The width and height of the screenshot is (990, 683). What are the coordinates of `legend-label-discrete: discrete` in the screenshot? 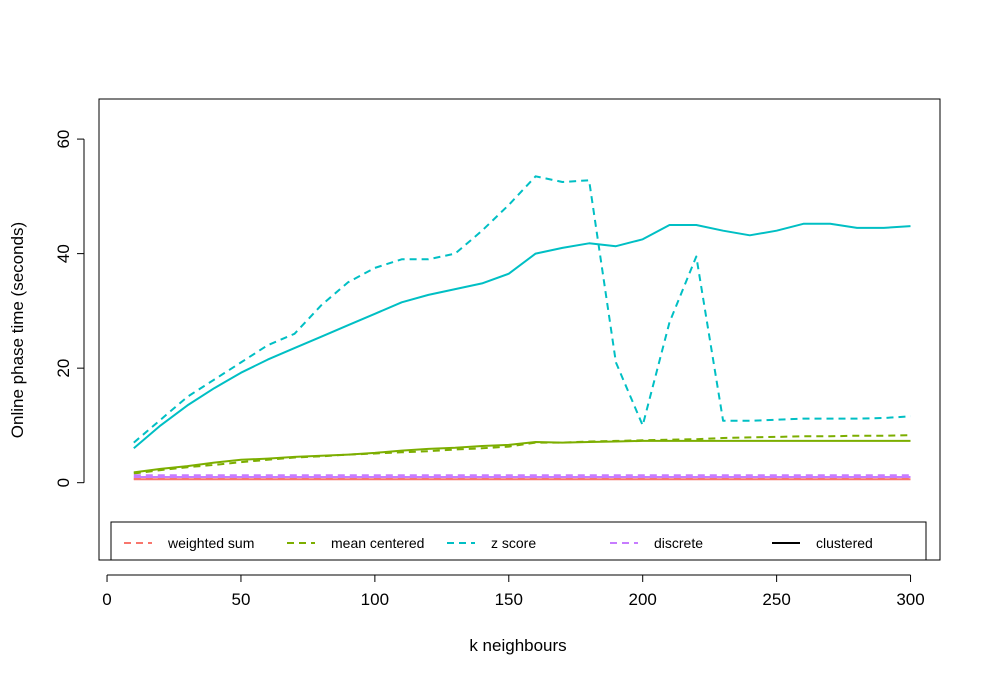 It's located at (678, 543).